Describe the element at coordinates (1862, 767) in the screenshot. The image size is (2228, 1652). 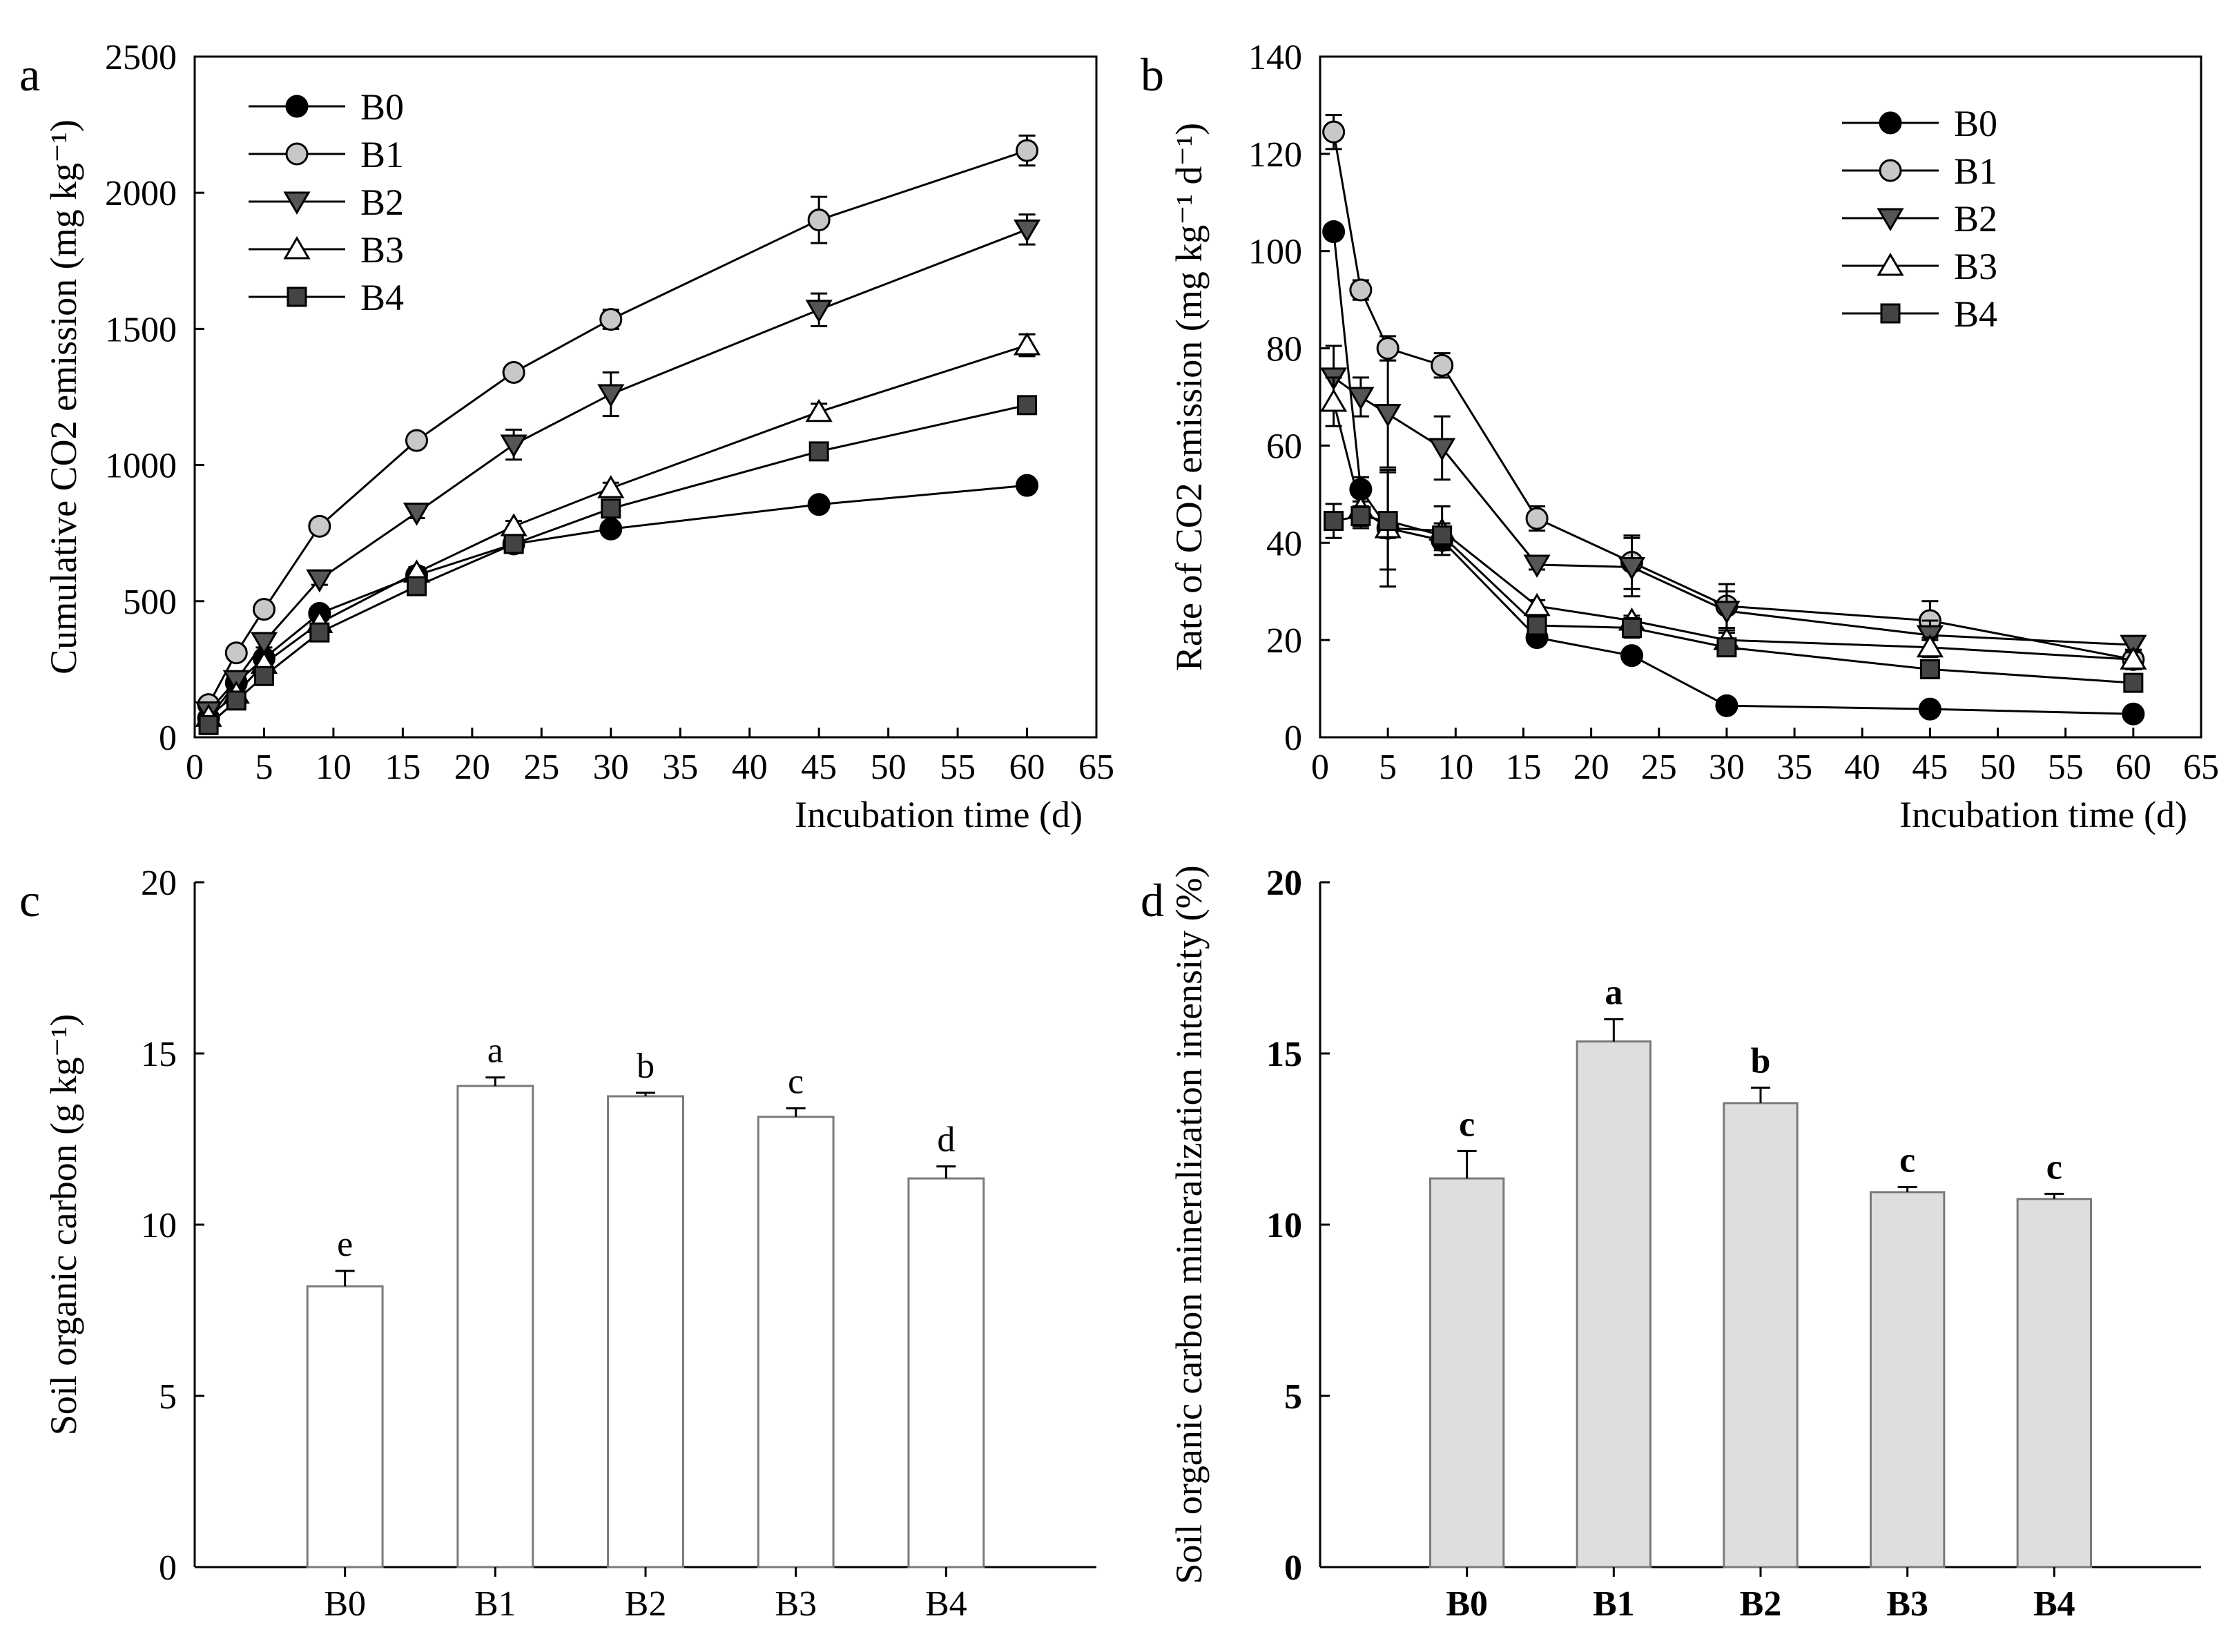
I see `x-tick-label: 40` at that location.